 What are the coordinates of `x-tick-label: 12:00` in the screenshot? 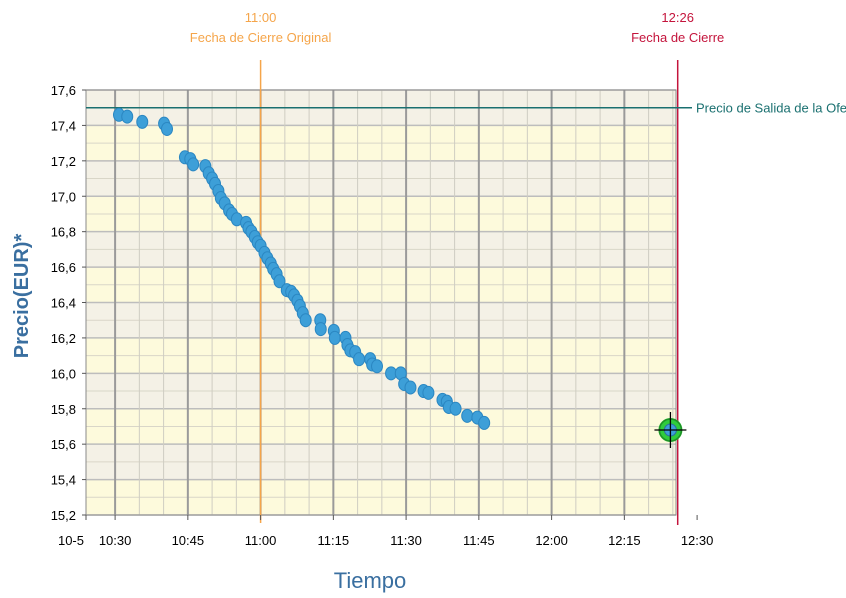 It's located at (551, 540).